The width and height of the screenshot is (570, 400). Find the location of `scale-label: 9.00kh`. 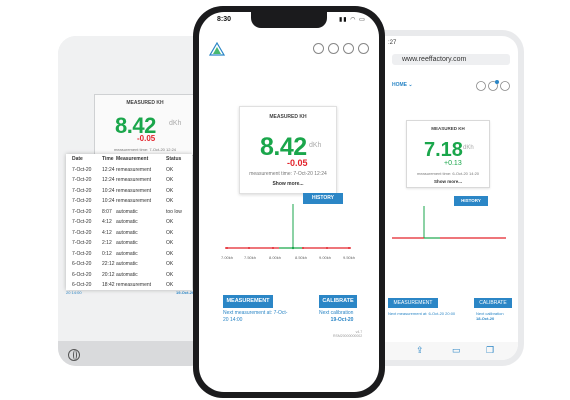

scale-label: 9.00kh is located at coordinates (325, 257).